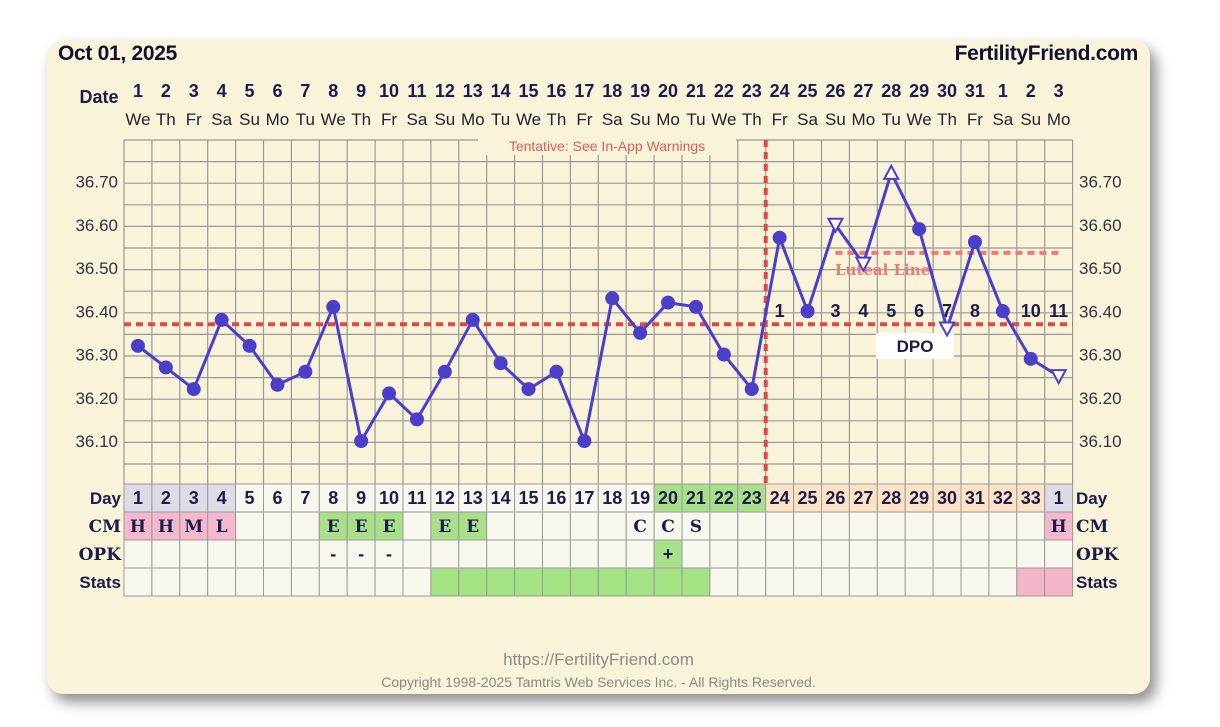 The height and width of the screenshot is (727, 1220). I want to click on date-label: 5, so click(250, 91).